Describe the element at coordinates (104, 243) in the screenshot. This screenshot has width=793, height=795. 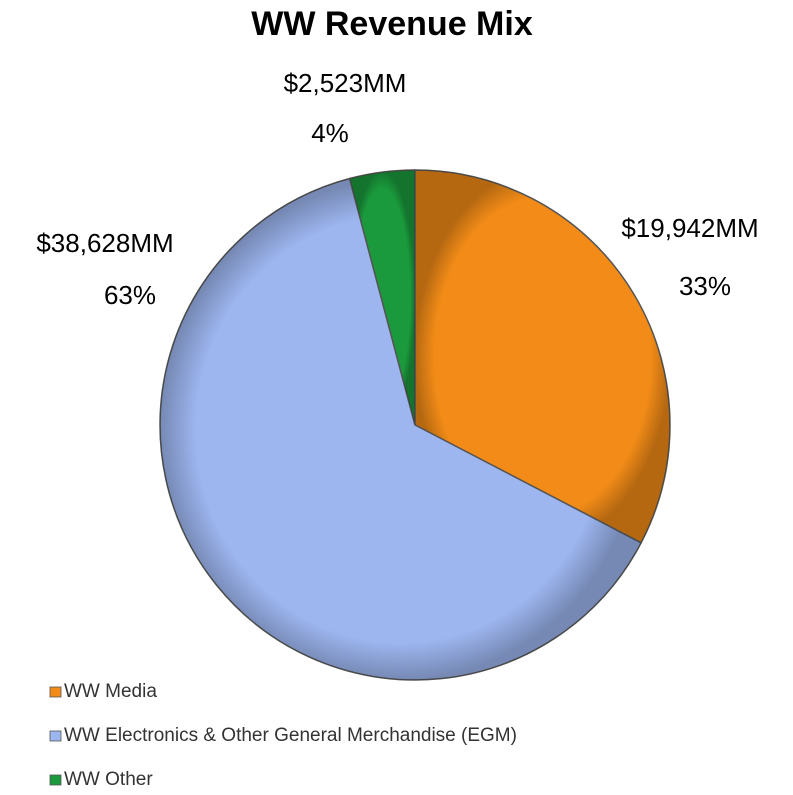
I see `value-label: $38,628MM` at that location.